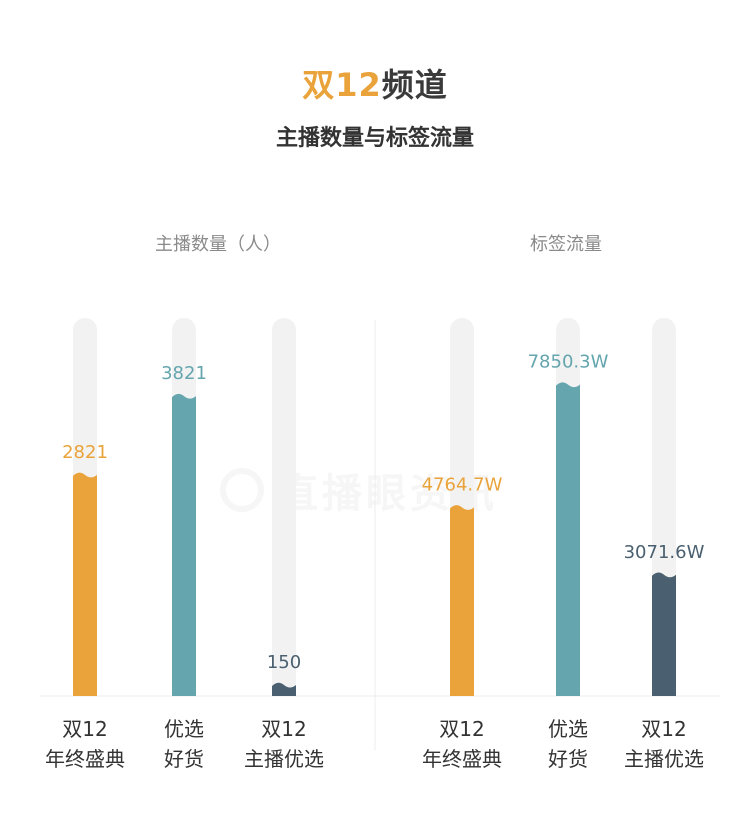 The width and height of the screenshot is (750, 840). I want to click on data-label: 2821, so click(85, 452).